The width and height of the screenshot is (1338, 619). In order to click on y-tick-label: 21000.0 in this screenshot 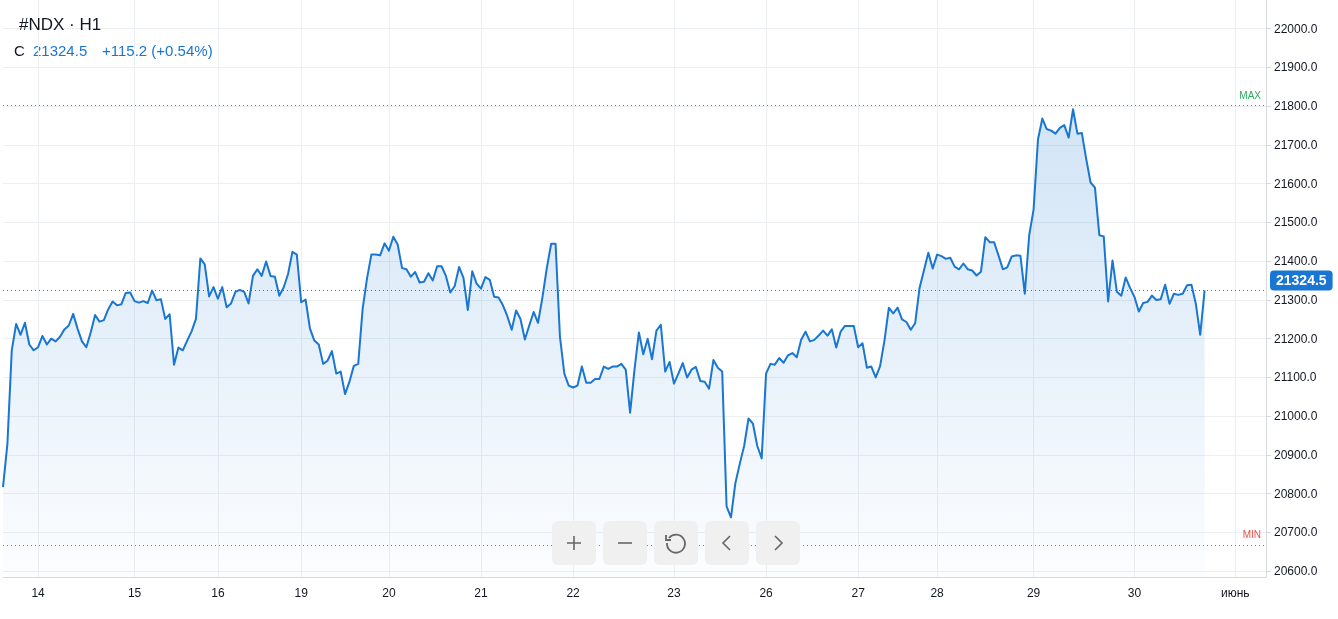, I will do `click(1296, 416)`.